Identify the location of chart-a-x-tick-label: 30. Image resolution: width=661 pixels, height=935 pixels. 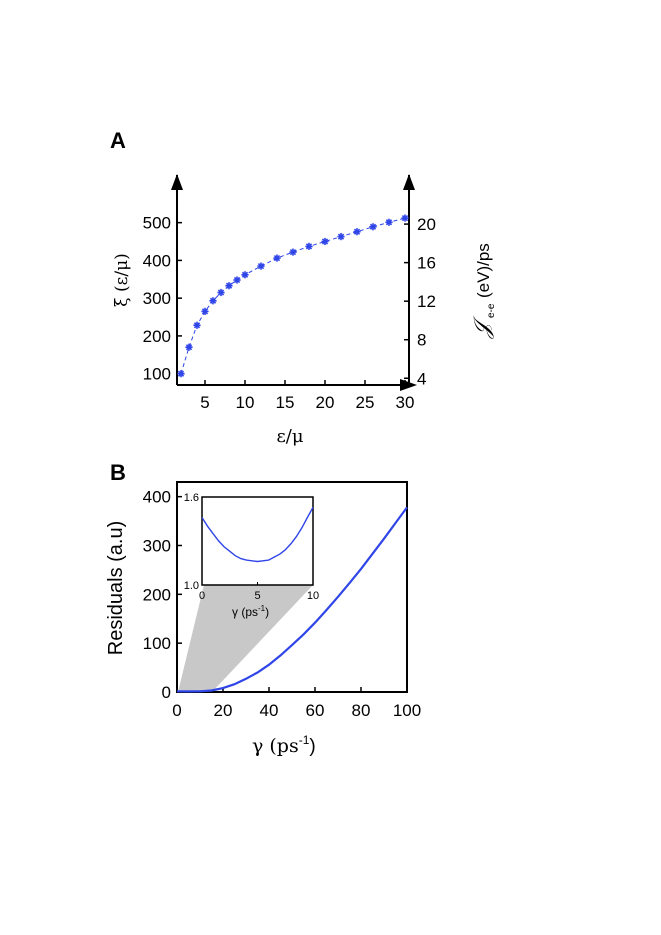
(405, 402).